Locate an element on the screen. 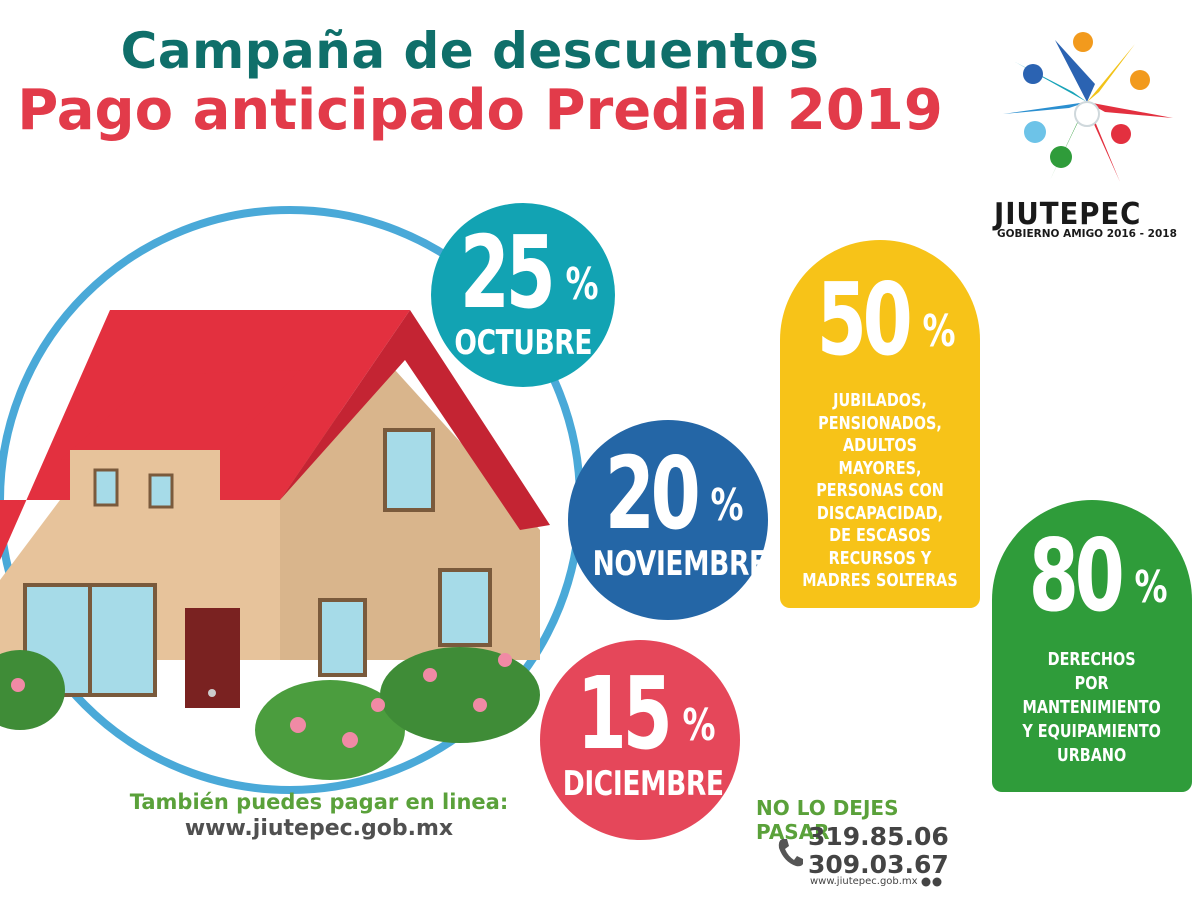 Image resolution: width=1200 pixels, height=900 pixels. reminder-headline: NO LO DEJES PASAR is located at coordinates (827, 820).